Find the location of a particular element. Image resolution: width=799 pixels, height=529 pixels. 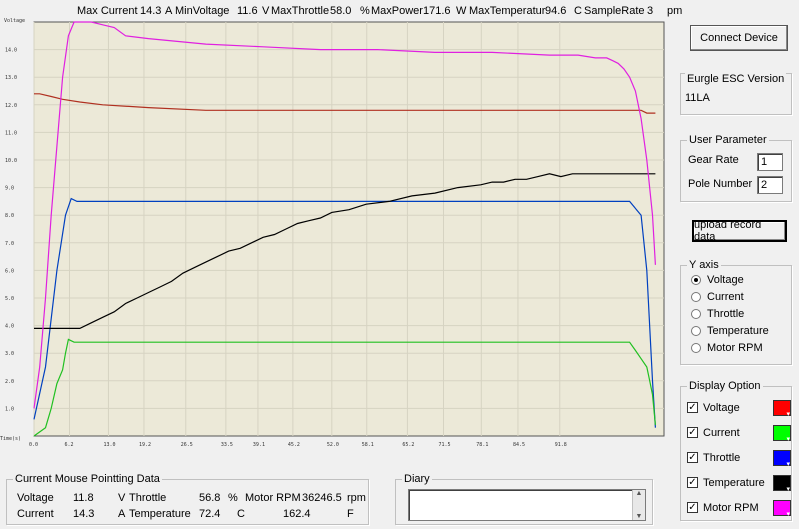

display-option-label: Throttle is located at coordinates (722, 457).